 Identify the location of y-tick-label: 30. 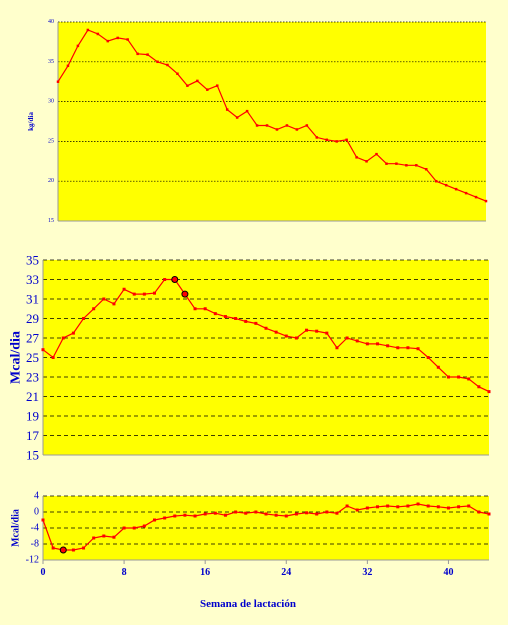
(51, 102).